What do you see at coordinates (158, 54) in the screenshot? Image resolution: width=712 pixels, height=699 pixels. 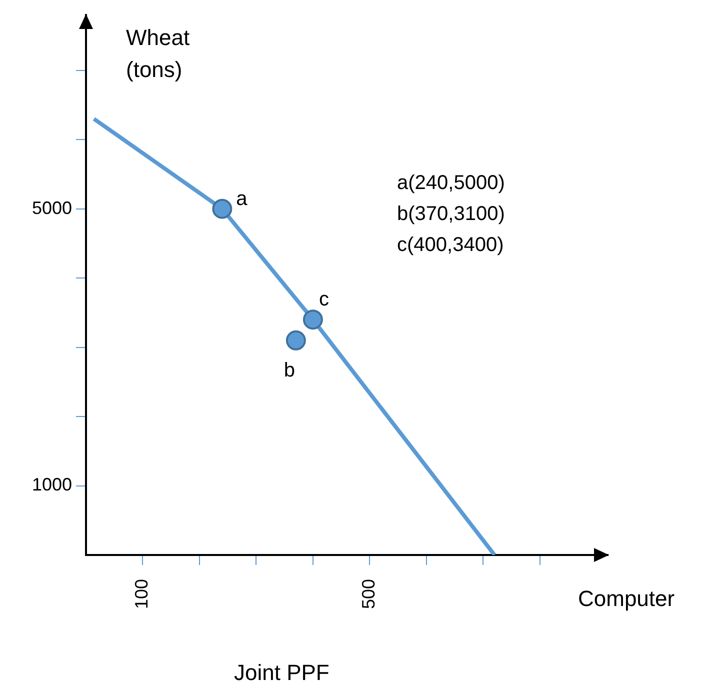 I see `y-axis-title: Wheat (tons)` at bounding box center [158, 54].